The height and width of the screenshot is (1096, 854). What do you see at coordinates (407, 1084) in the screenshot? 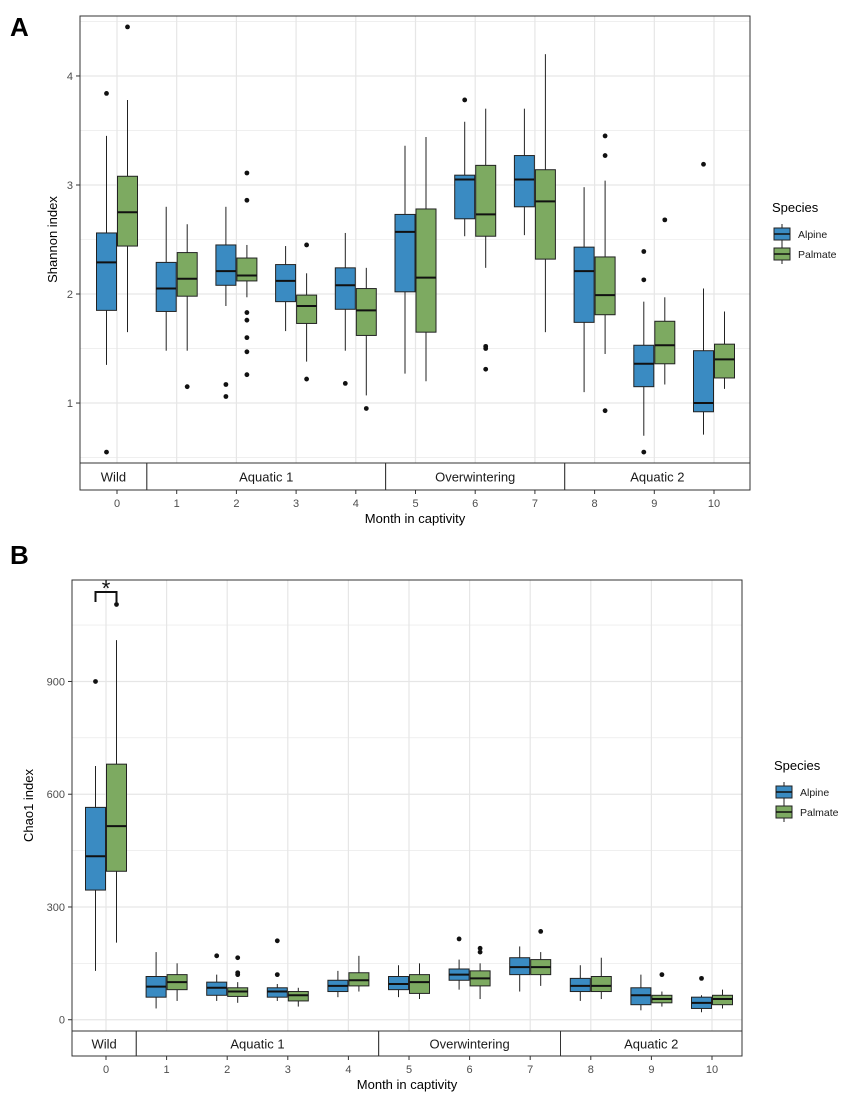
I see `x-axis-label: Month in captivity` at bounding box center [407, 1084].